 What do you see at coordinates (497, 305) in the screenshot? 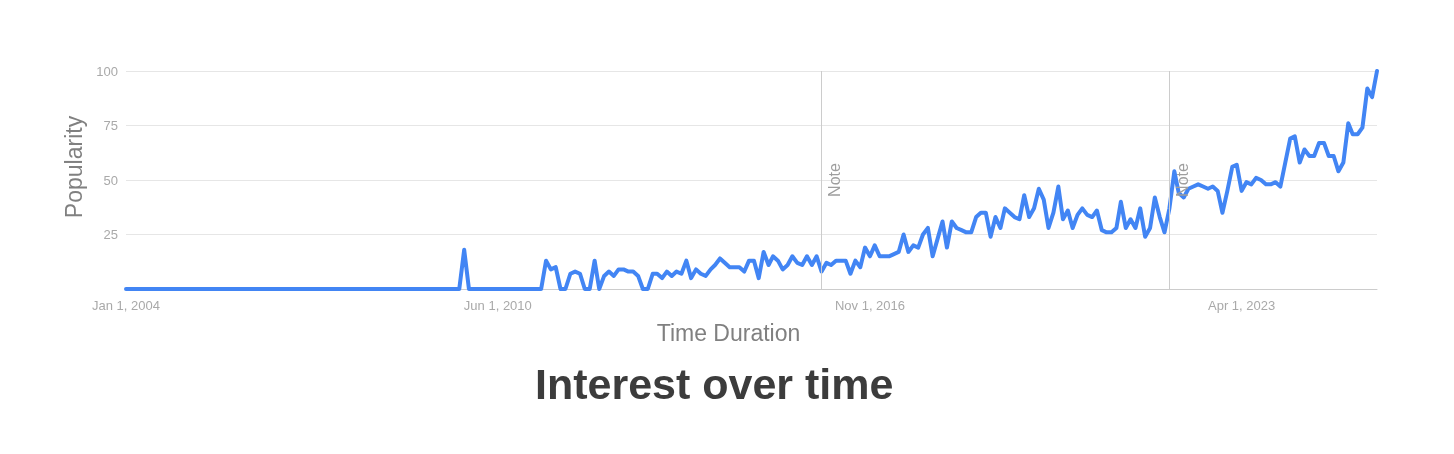
I see `x-tick-label: Jun 1, 2010` at bounding box center [497, 305].